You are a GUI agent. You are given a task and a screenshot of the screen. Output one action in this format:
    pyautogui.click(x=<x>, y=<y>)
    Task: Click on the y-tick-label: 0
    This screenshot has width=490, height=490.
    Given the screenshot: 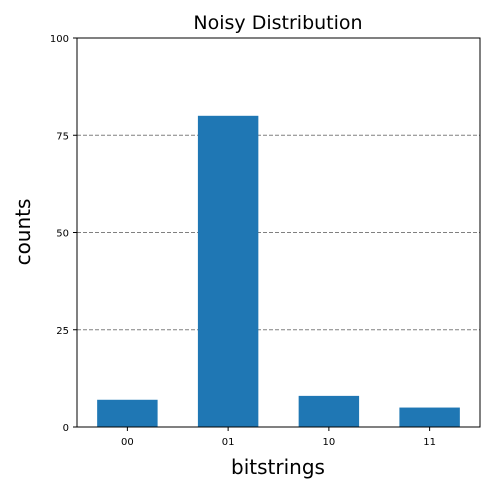 What is the action you would take?
    pyautogui.click(x=66, y=428)
    